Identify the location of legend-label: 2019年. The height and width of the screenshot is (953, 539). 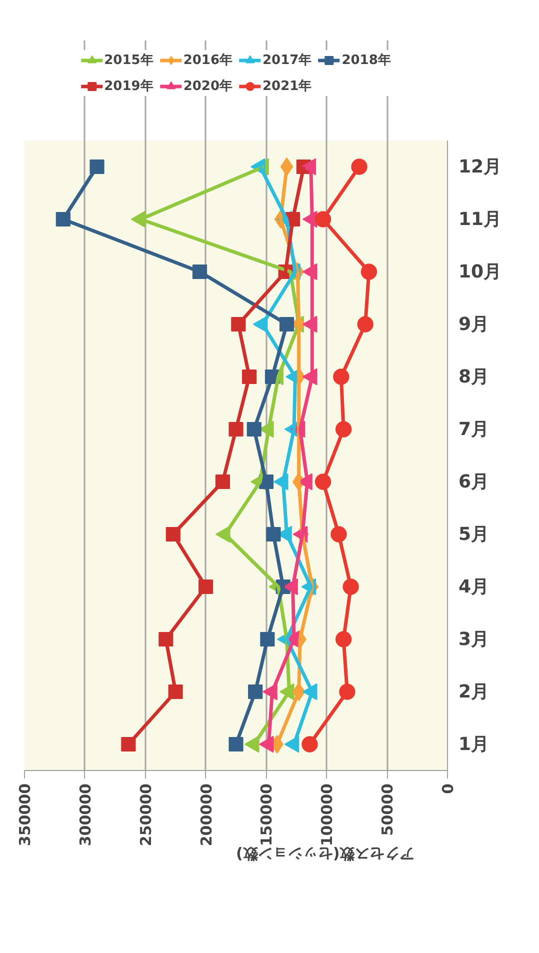
(129, 86).